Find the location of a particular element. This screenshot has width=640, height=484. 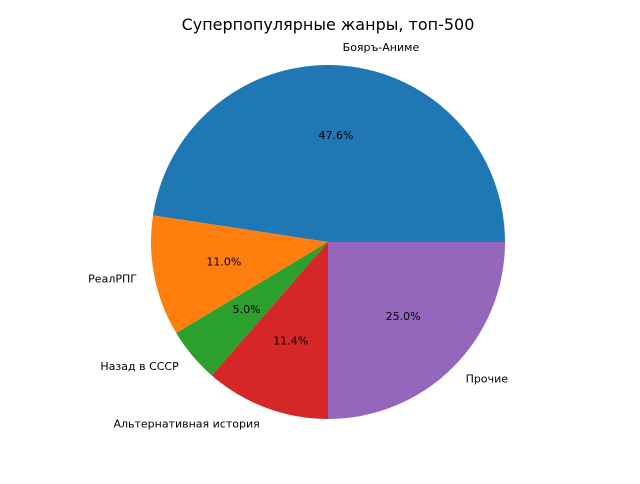

slice-percent-label: 5.0% is located at coordinates (247, 309).